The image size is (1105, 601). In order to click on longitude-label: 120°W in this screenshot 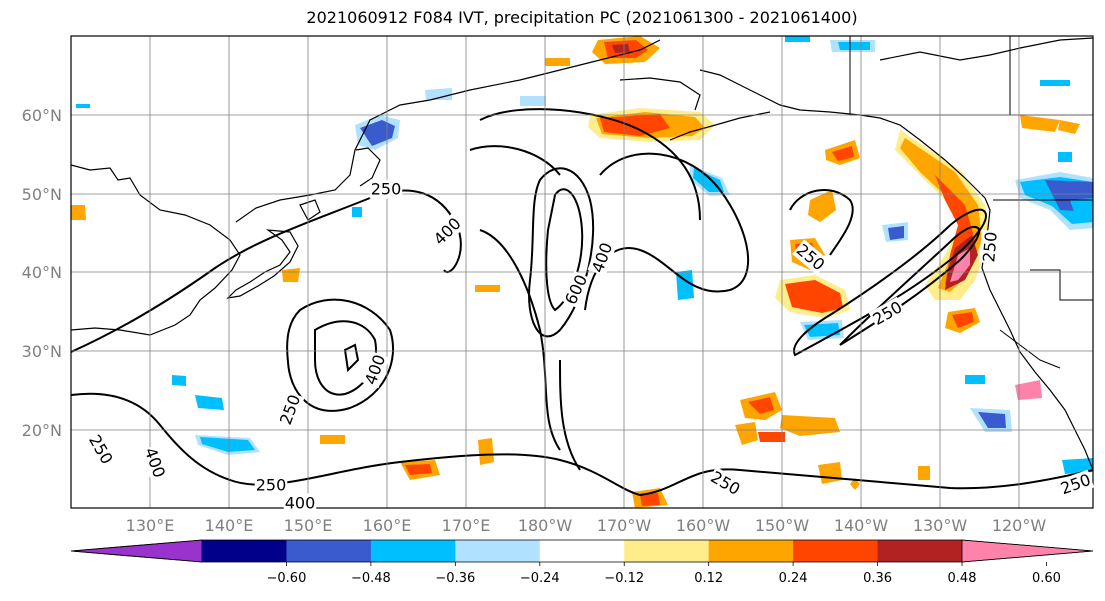, I will do `click(1019, 525)`.